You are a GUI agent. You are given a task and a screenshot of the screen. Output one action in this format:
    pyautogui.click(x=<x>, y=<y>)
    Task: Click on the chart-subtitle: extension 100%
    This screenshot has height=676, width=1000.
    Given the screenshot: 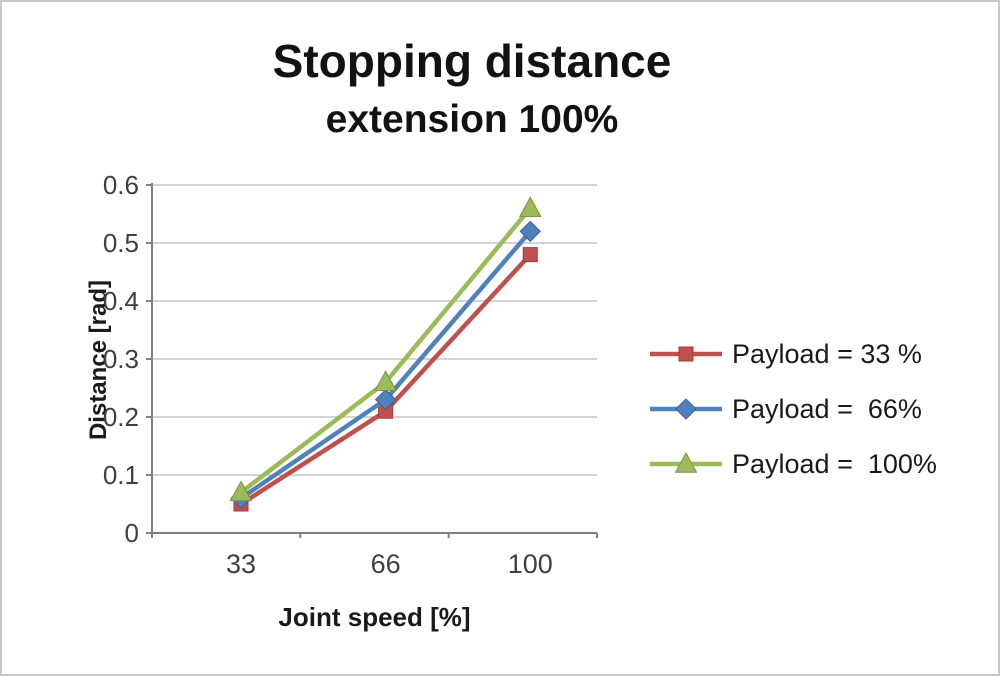 What is the action you would take?
    pyautogui.click(x=472, y=119)
    